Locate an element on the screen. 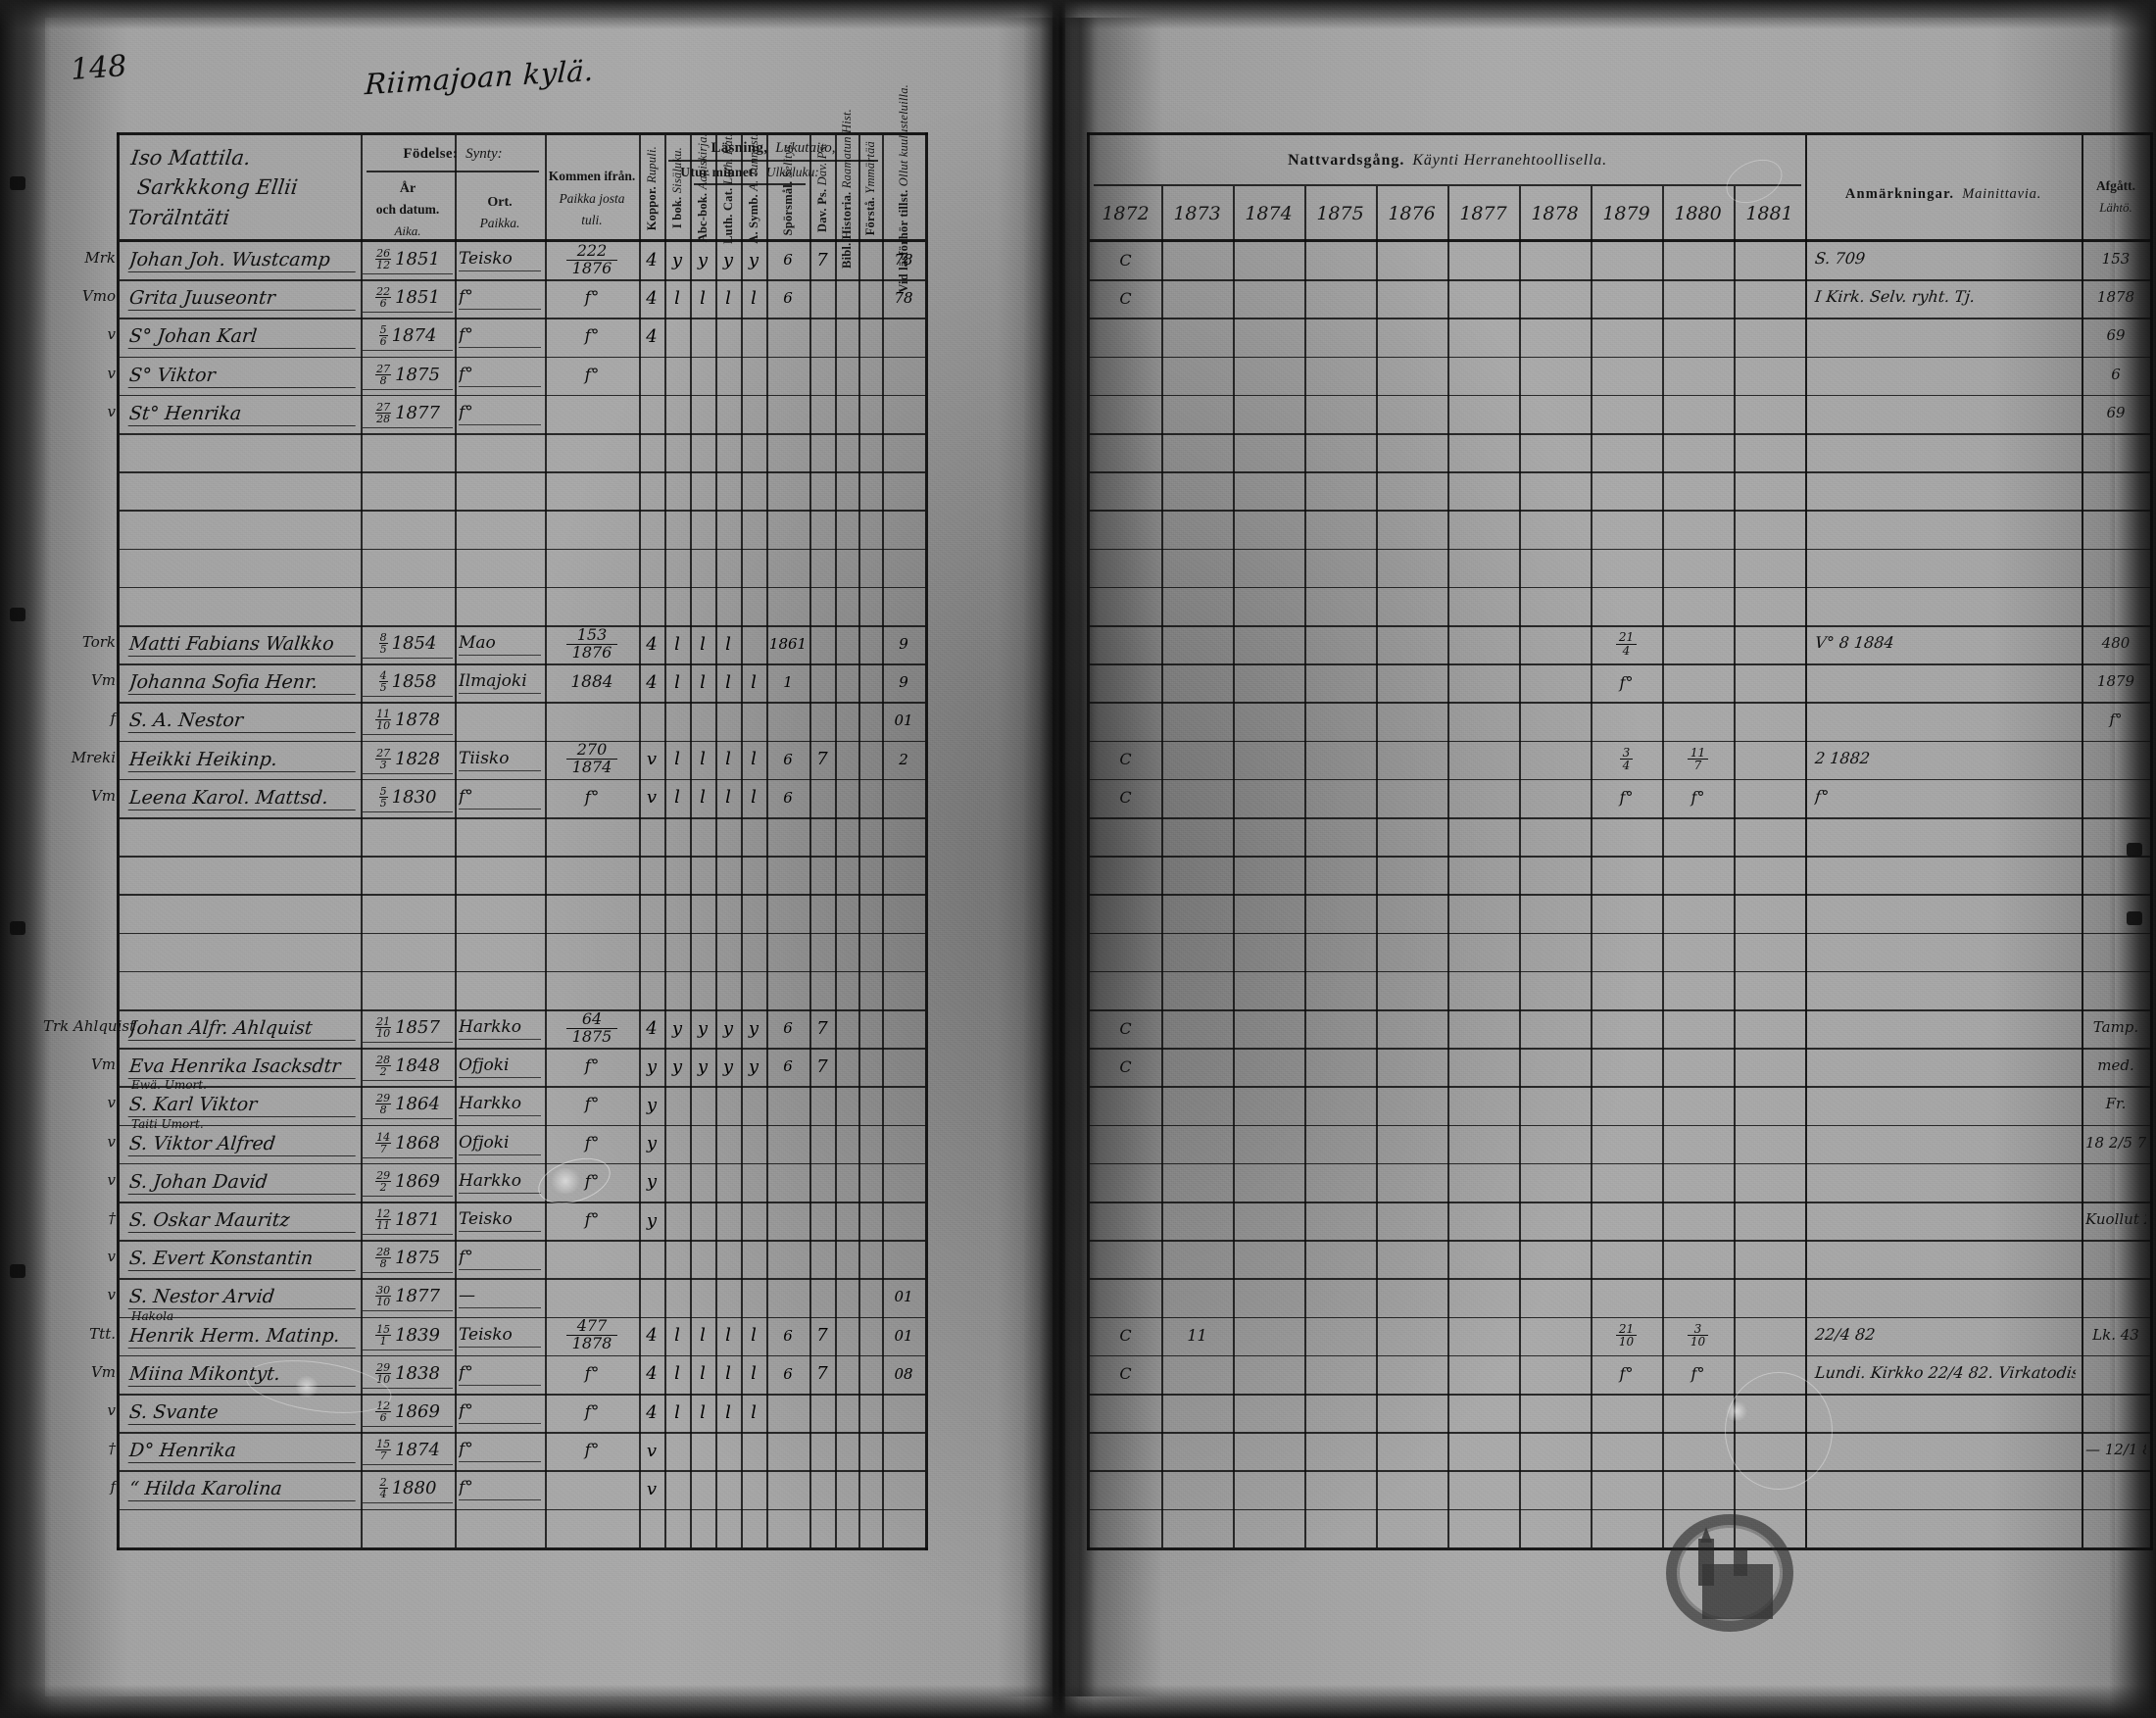 This screenshot has width=2156, height=1718. name-heading-line2: Sarkkkong Ellii is located at coordinates (217, 187).